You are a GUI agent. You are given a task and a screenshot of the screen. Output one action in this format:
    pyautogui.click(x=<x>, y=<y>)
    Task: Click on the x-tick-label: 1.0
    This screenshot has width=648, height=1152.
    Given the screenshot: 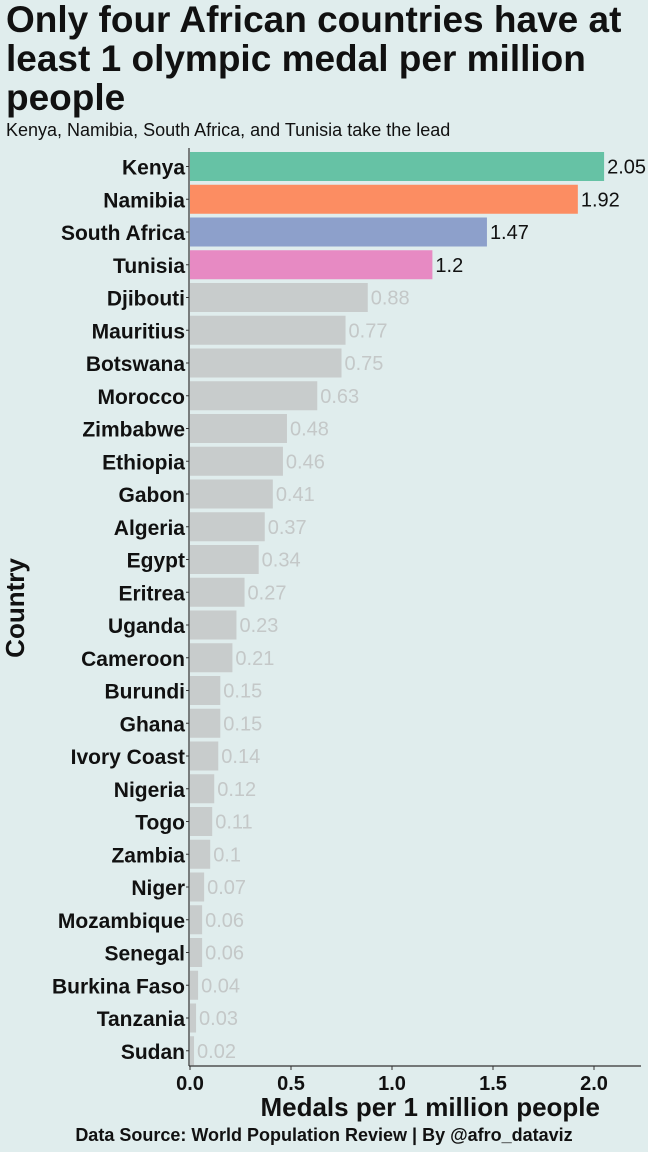 What is the action you would take?
    pyautogui.click(x=392, y=1084)
    